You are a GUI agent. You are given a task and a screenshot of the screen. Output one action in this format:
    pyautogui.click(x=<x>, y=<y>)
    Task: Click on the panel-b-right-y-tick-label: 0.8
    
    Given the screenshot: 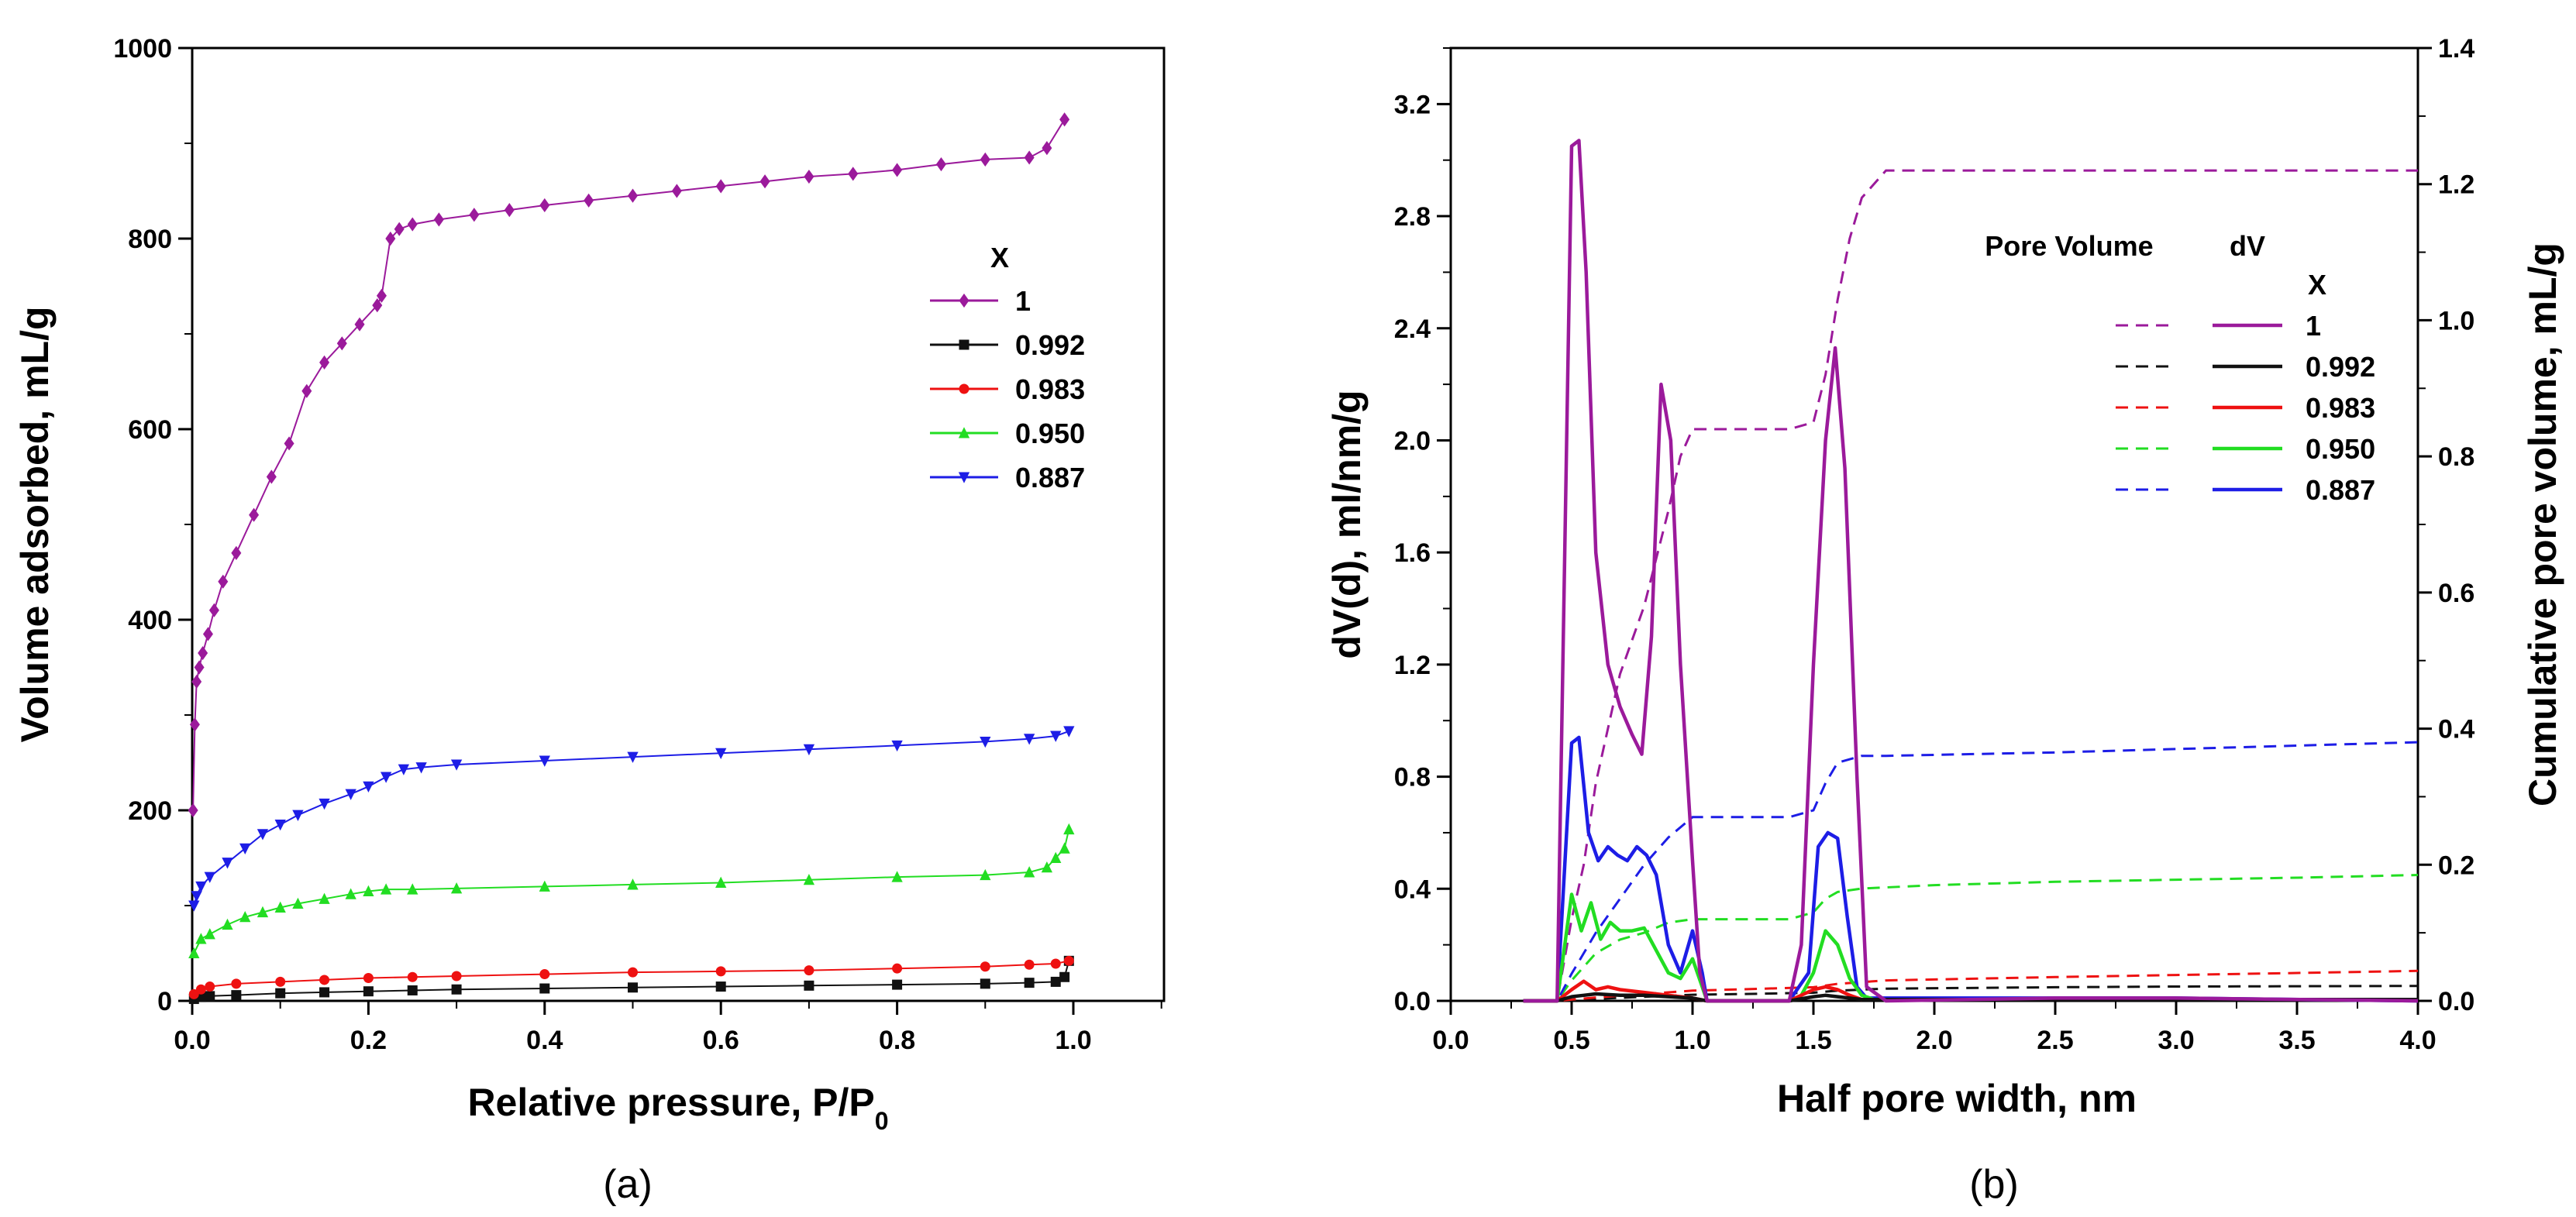 What is the action you would take?
    pyautogui.click(x=2456, y=457)
    